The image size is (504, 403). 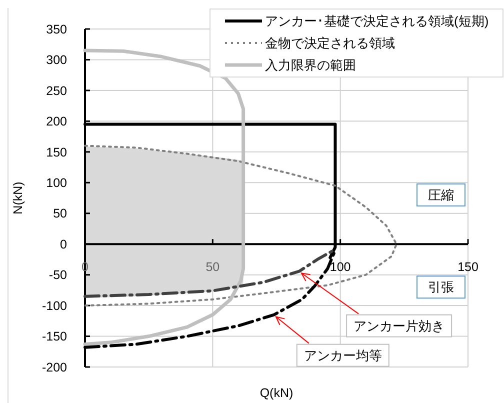 What do you see at coordinates (57, 60) in the screenshot?
I see `y-tick-label: 300` at bounding box center [57, 60].